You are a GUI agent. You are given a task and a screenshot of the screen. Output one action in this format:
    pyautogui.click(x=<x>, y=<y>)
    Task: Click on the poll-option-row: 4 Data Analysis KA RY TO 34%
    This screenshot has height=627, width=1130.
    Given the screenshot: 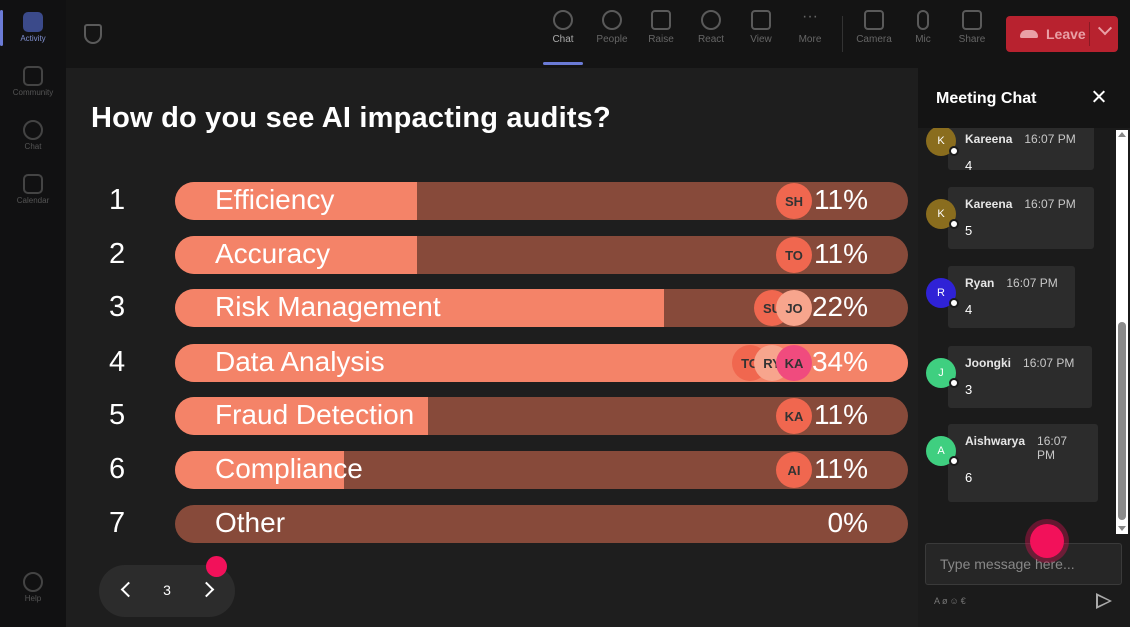 What is the action you would take?
    pyautogui.click(x=501, y=363)
    